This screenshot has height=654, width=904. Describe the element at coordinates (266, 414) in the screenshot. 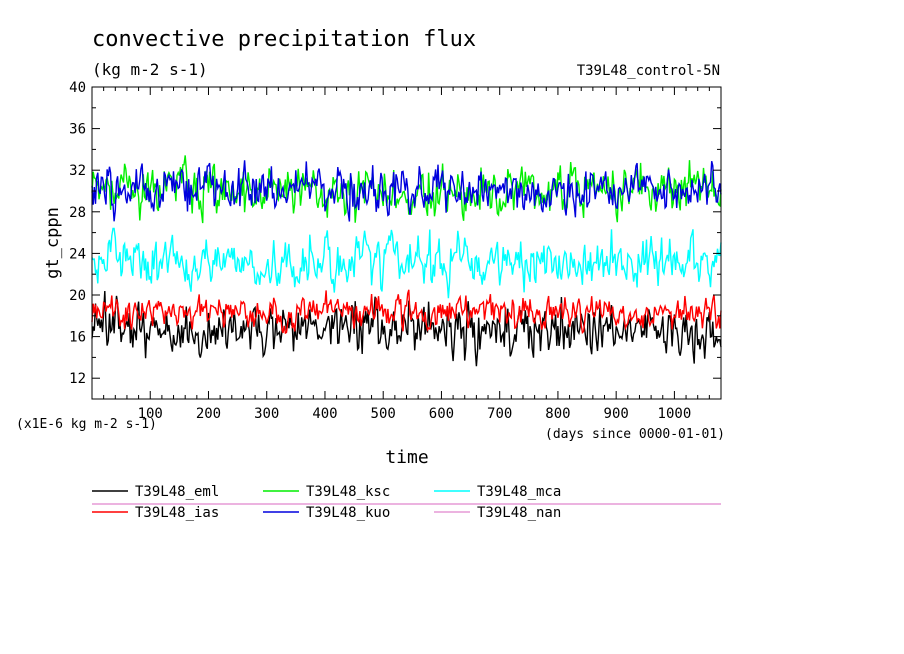

I see `x-tick-label: 300` at that location.